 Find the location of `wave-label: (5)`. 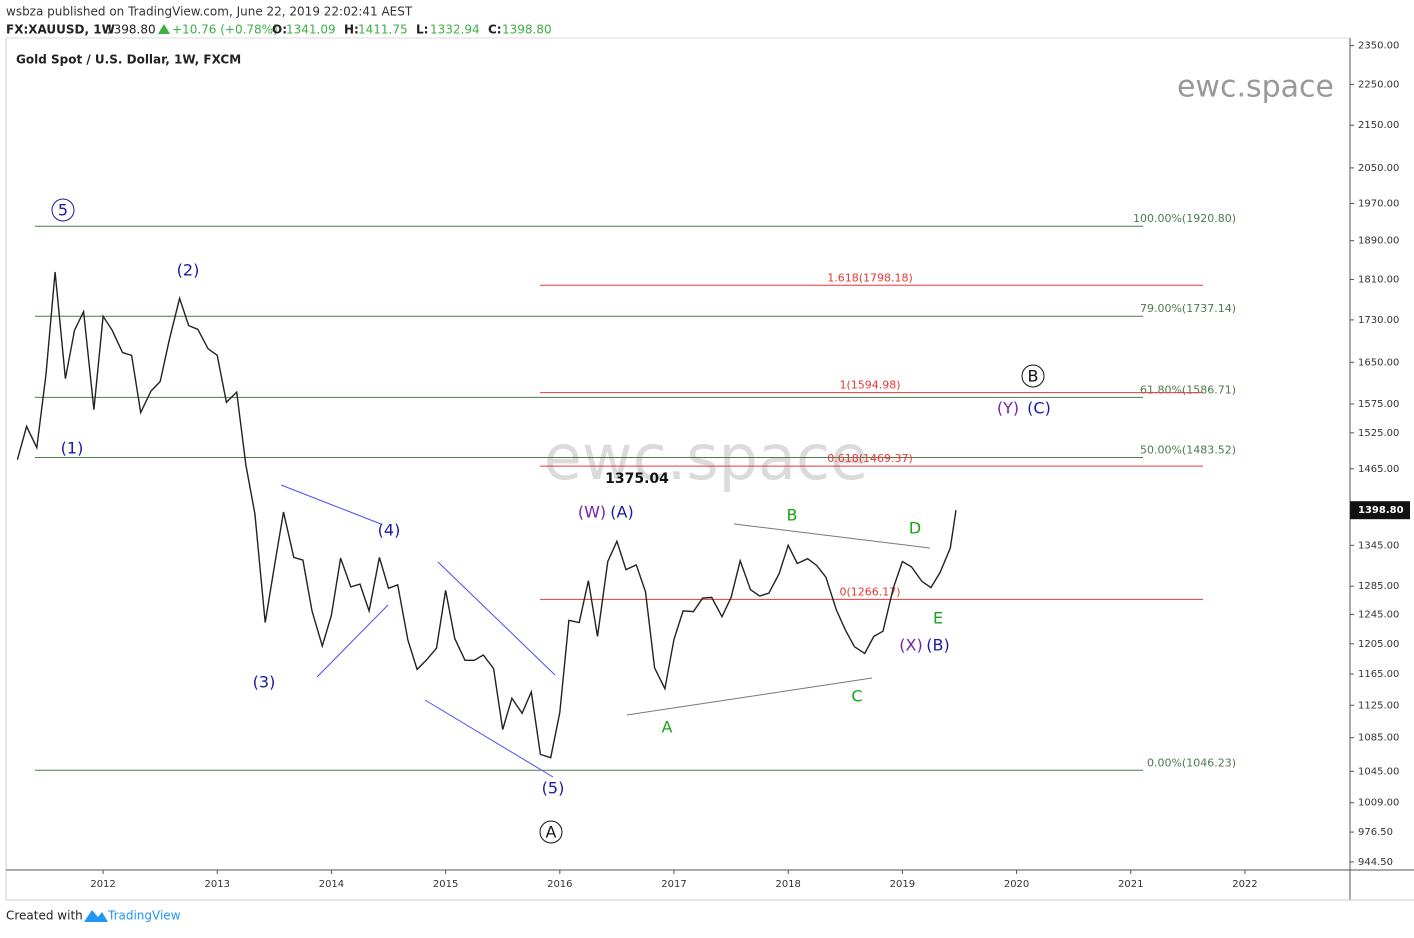

wave-label: (5) is located at coordinates (553, 788).